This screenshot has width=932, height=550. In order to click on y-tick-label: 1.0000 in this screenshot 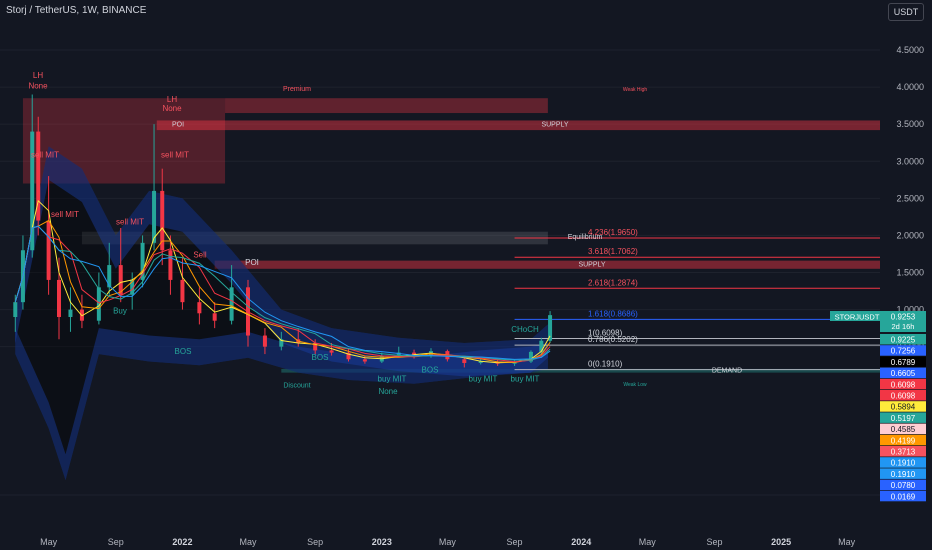, I will do `click(910, 310)`.